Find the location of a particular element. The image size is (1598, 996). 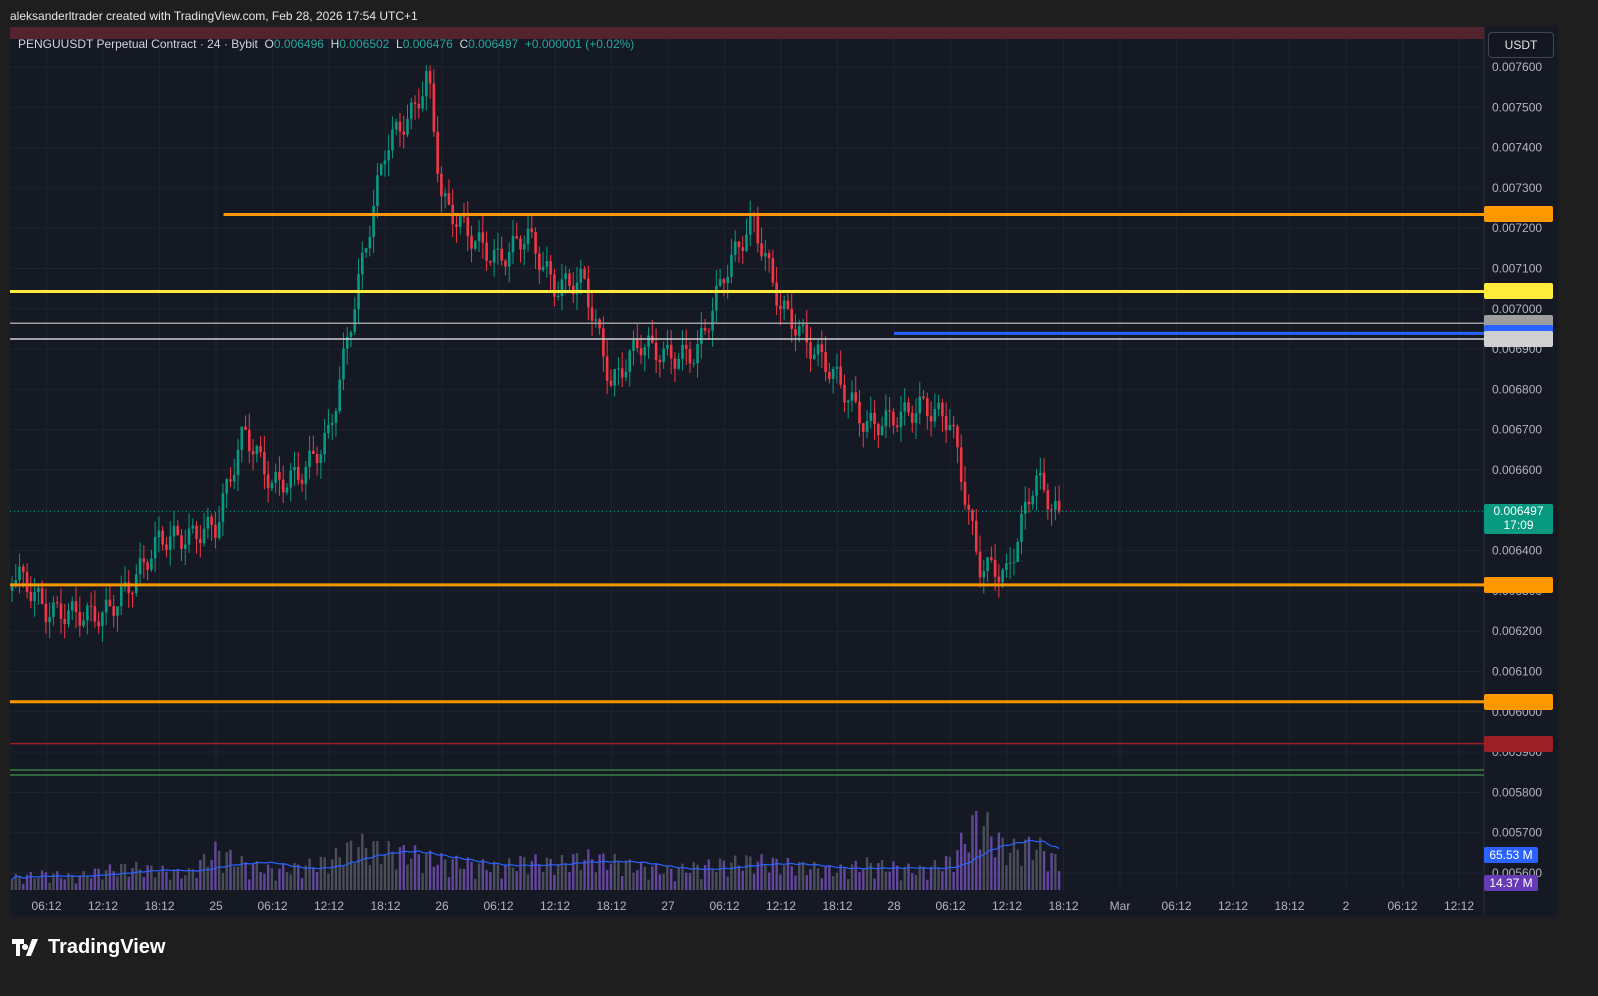

low-label: L is located at coordinates (399, 44).